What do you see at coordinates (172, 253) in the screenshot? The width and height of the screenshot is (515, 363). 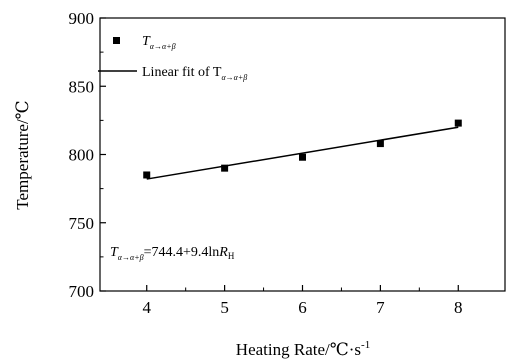 I see `fit-equation: Tα→α+β=744.4+9.4lnRH` at bounding box center [172, 253].